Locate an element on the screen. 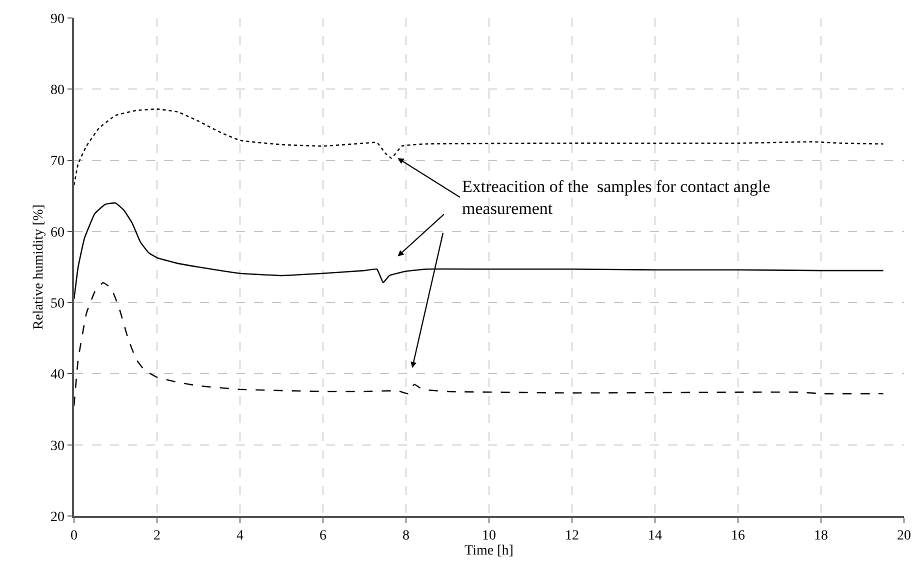  y-axis-title: Relative humidity [%] is located at coordinates (39, 267).